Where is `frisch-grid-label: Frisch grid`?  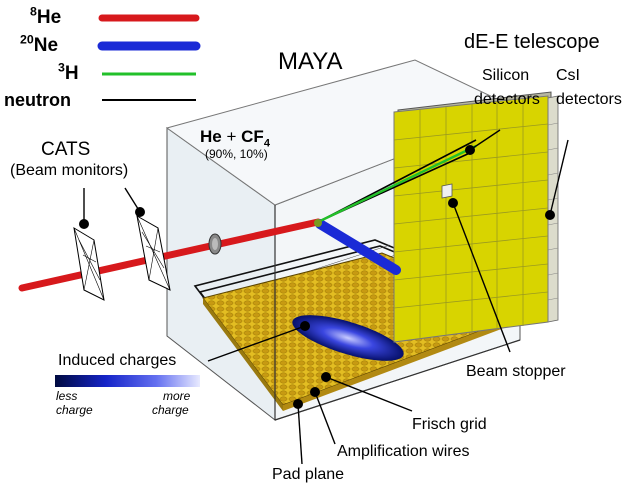 frisch-grid-label: Frisch grid is located at coordinates (449, 424).